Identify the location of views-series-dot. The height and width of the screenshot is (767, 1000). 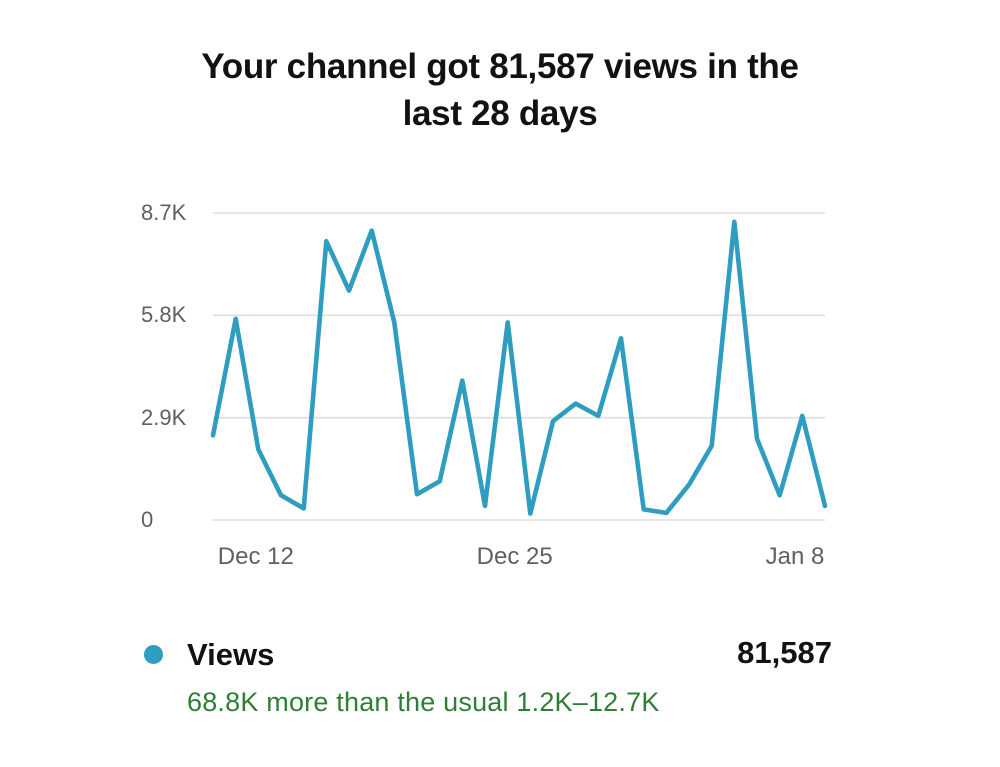
(153, 654).